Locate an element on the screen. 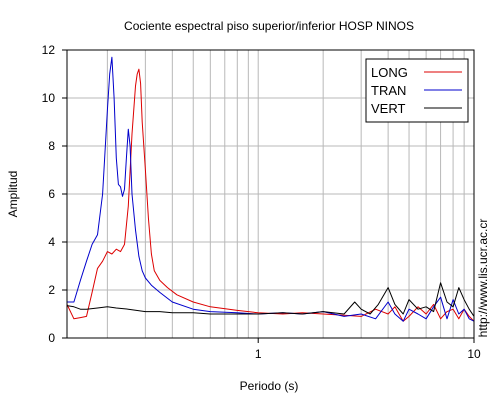 This screenshot has height=400, width=500. legend: LONG TRAN VERT is located at coordinates (417, 90).